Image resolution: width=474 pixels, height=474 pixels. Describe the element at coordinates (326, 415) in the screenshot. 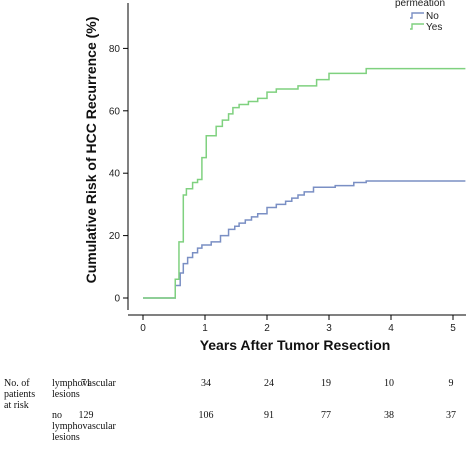

I see `risk-value: 77` at that location.